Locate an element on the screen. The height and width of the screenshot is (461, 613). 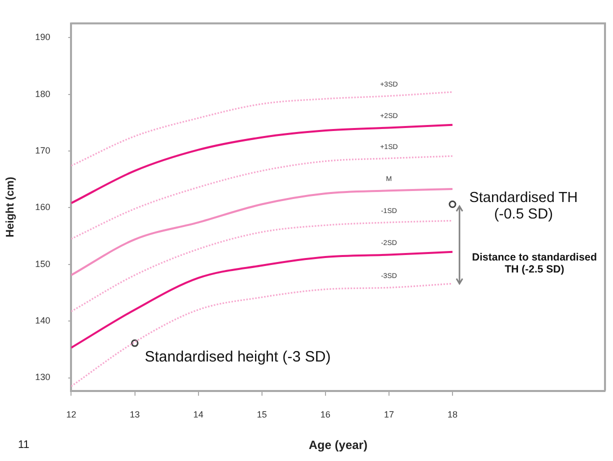
y-tick-label: 160 is located at coordinates (42, 207).